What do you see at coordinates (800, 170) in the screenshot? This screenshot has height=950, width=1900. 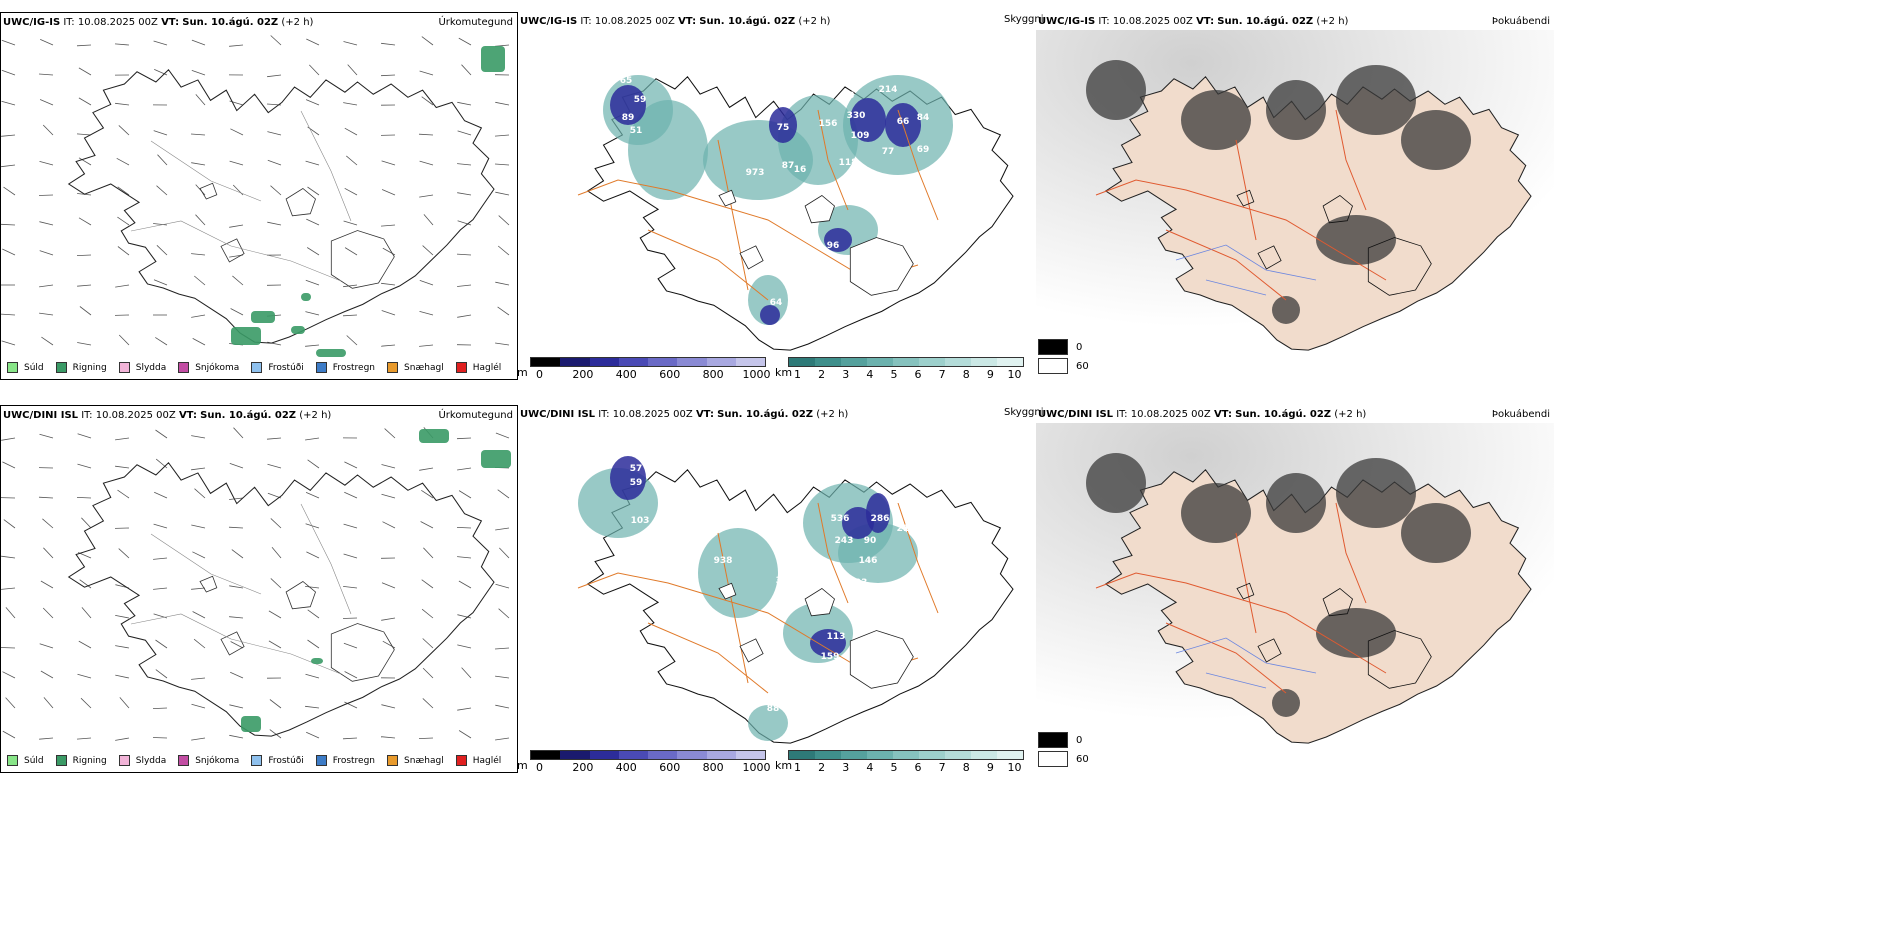 I see `ceiling-value-label: 16` at bounding box center [800, 170].